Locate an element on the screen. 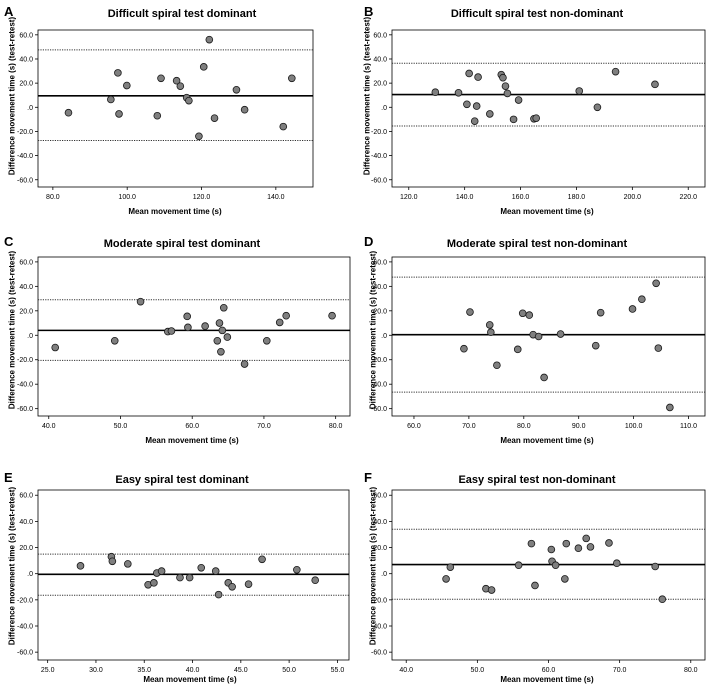  panel-letter: F is located at coordinates (368, 477).